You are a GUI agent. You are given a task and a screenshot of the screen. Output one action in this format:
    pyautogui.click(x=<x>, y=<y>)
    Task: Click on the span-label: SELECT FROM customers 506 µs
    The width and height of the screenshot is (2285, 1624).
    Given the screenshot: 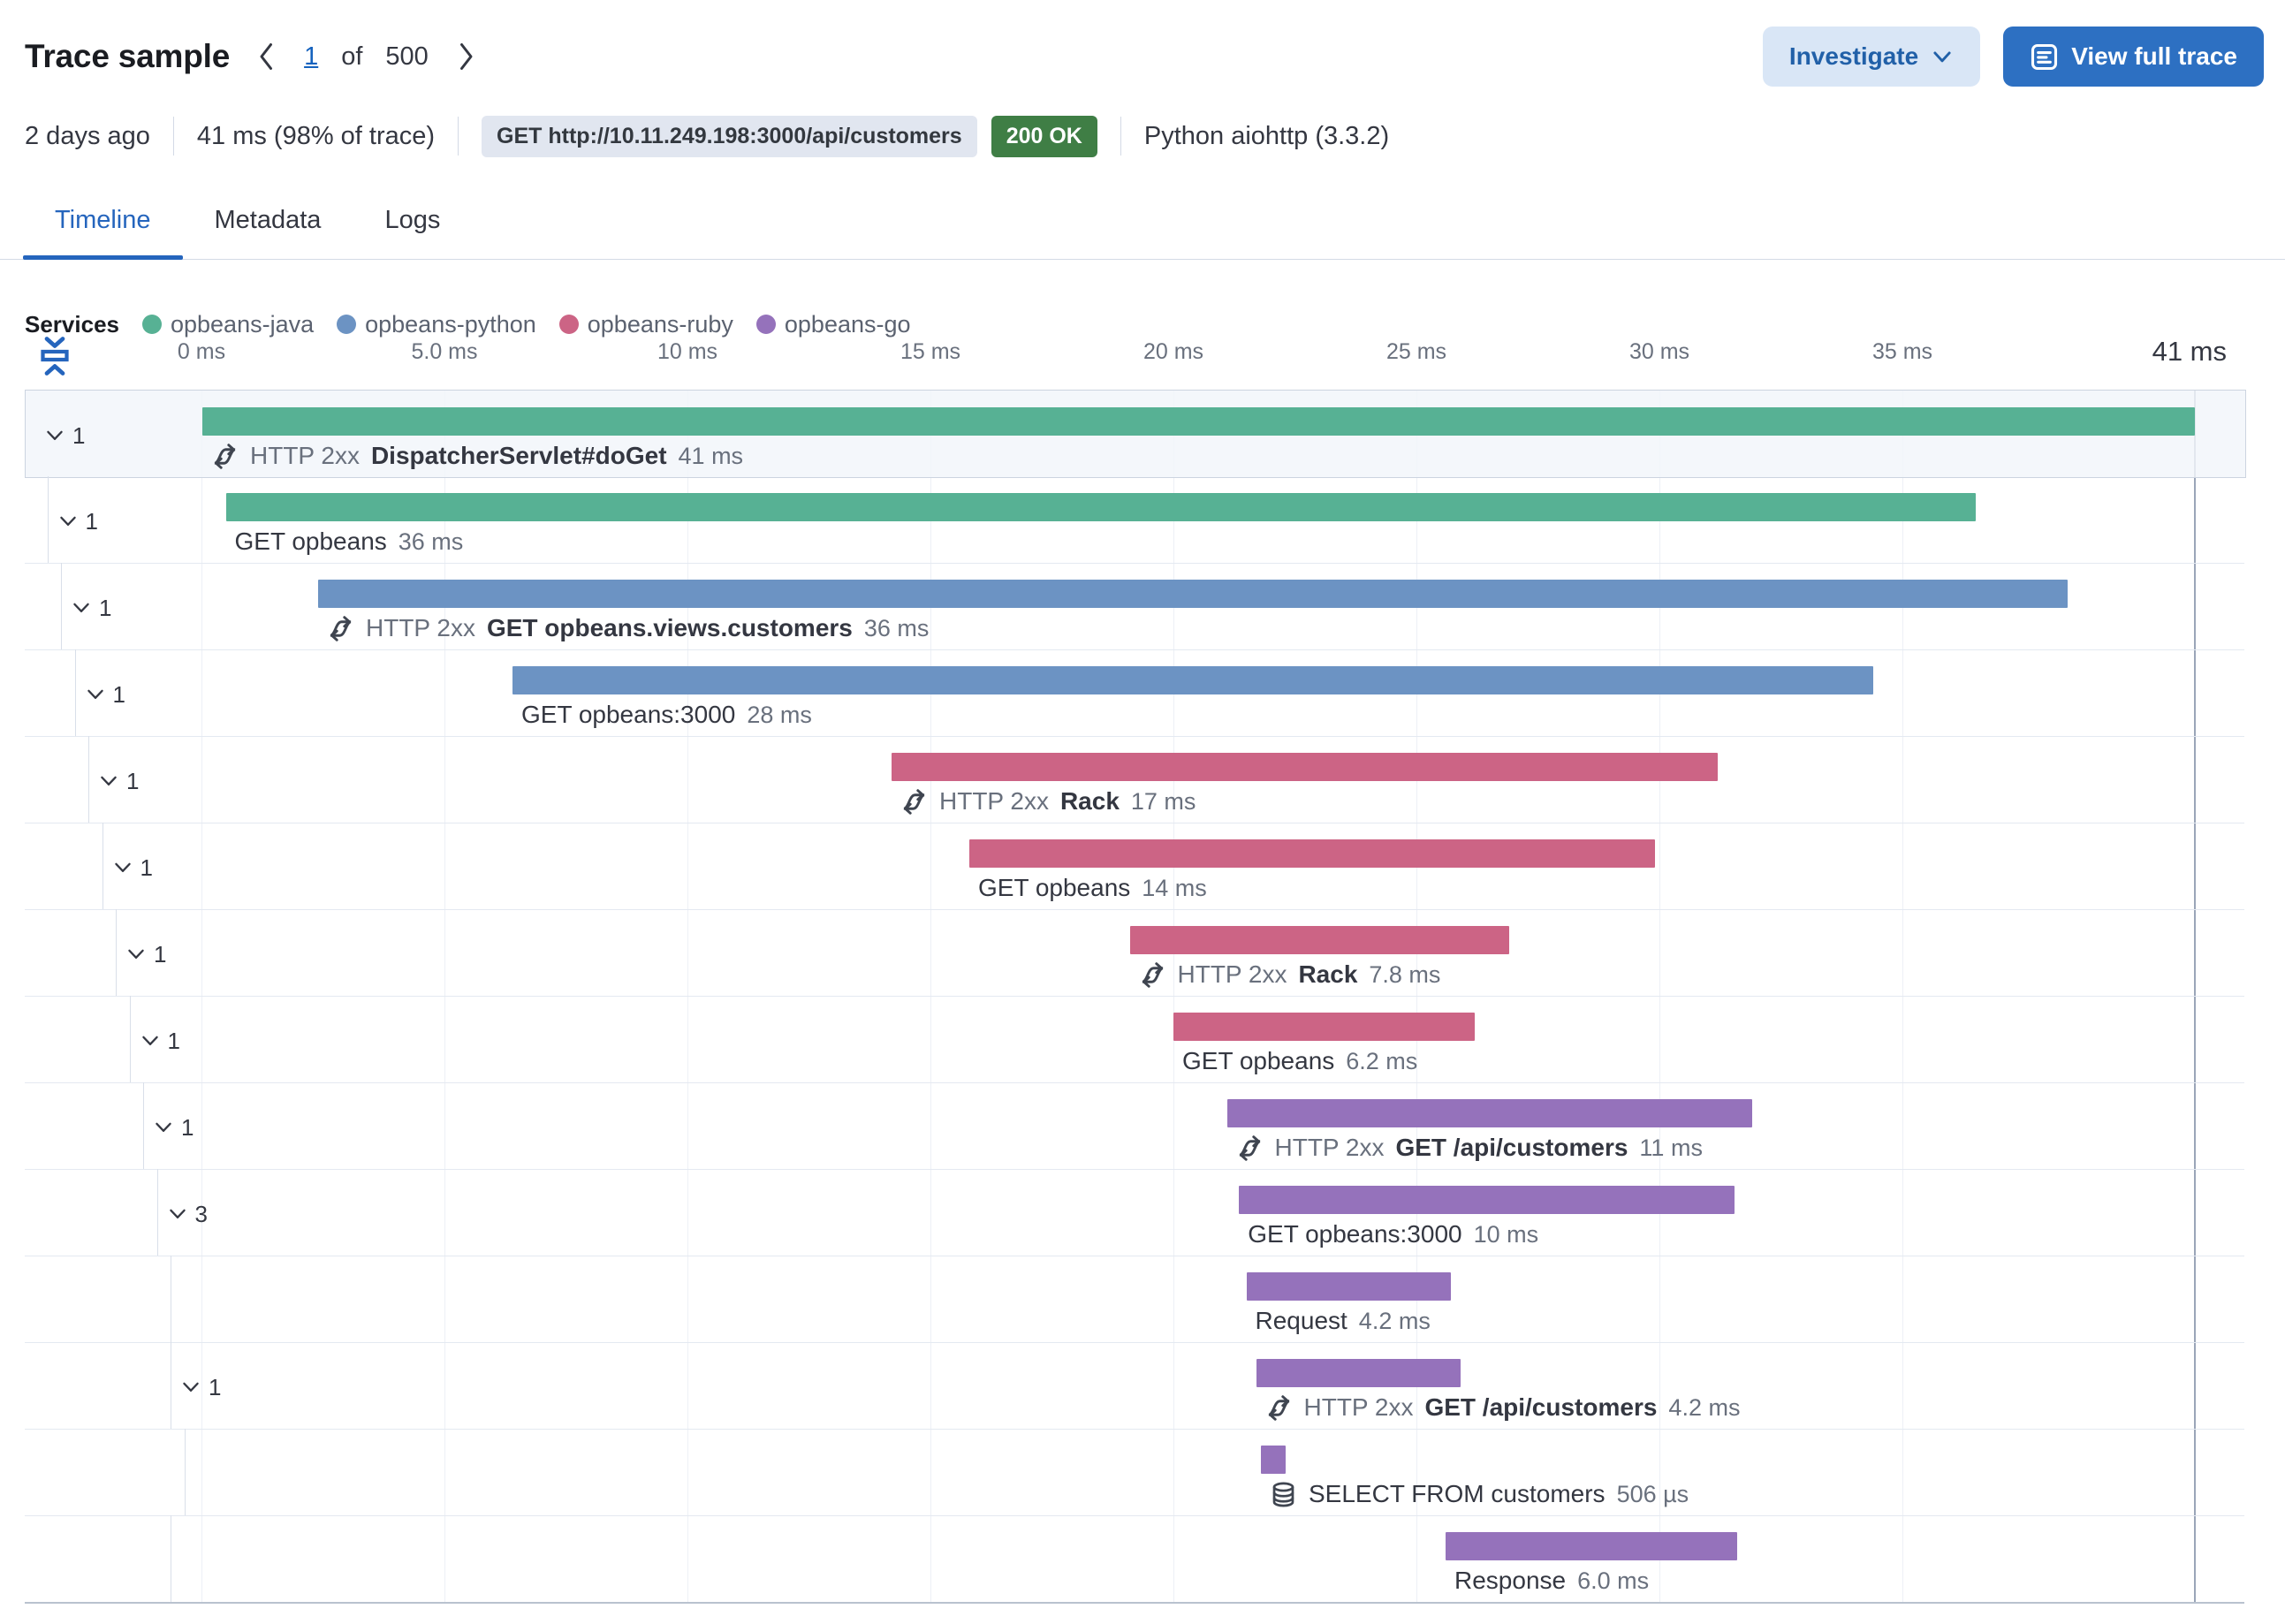 What is the action you would take?
    pyautogui.click(x=1479, y=1494)
    